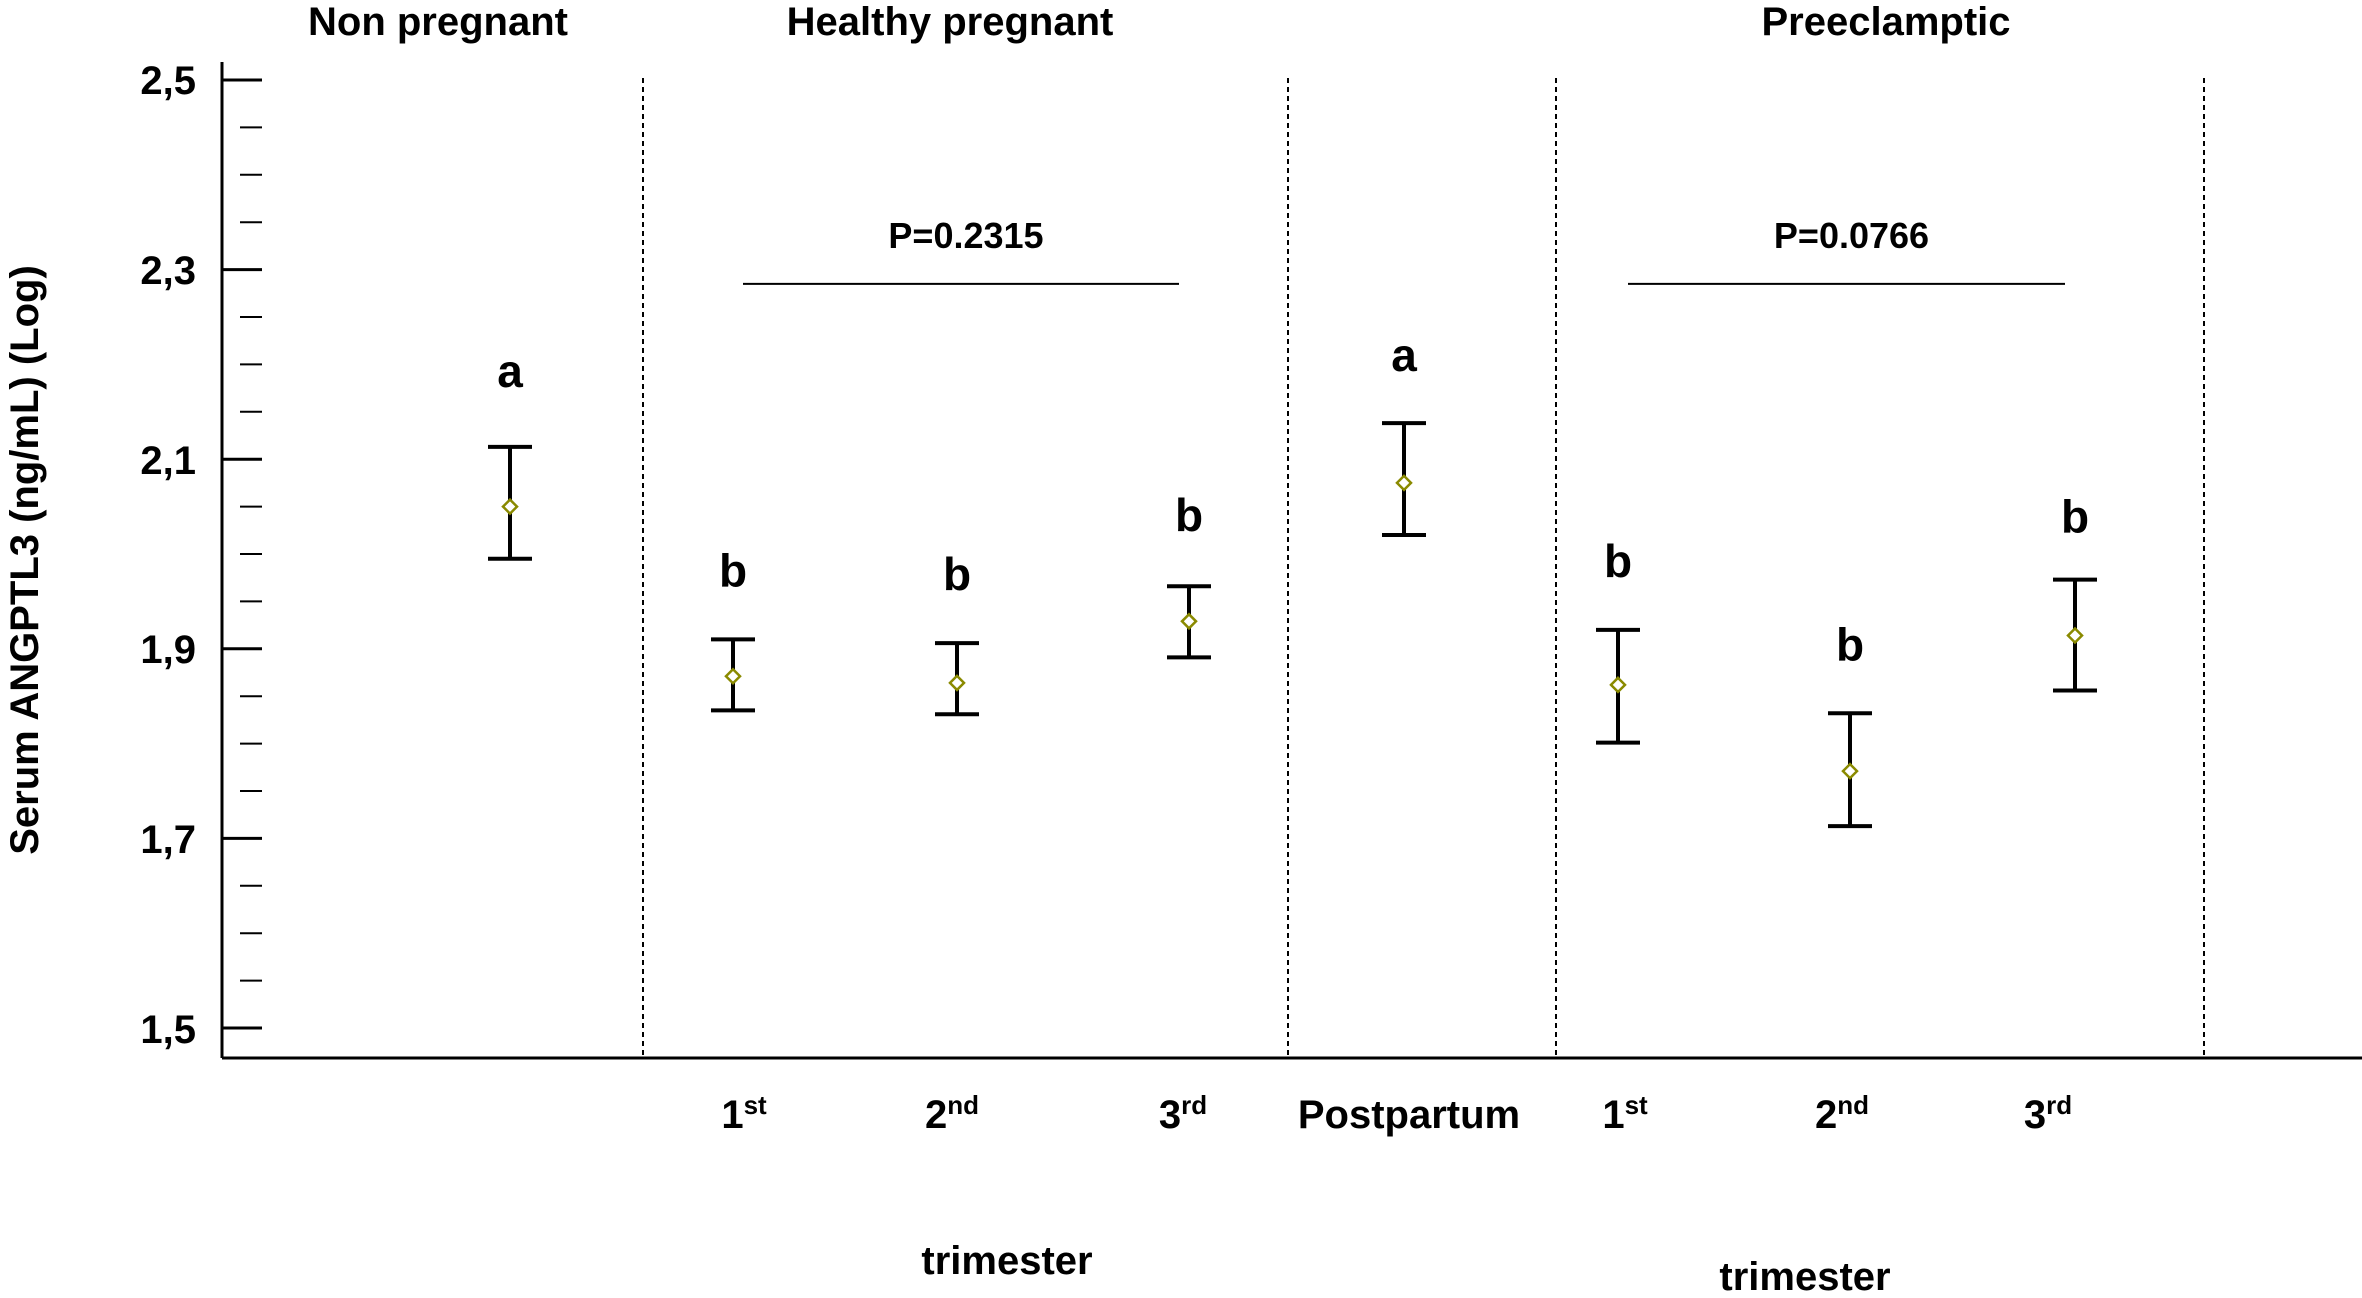  Describe the element at coordinates (168, 555) in the screenshot. I see `y-tick-labels: 2,5 2,3 2,1 1,9 1,7 1,5` at that location.